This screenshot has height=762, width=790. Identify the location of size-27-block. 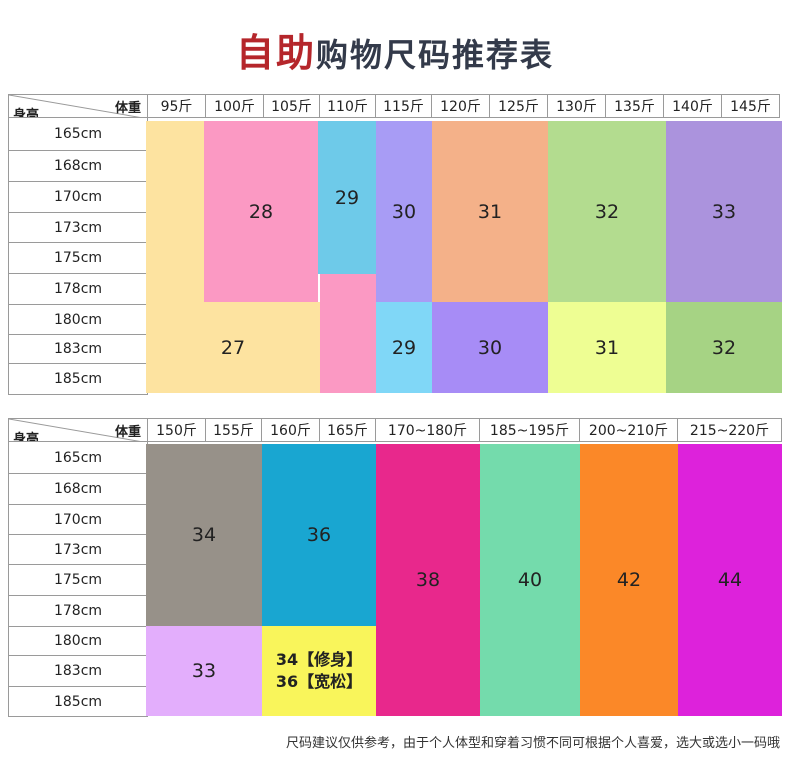
(175, 211).